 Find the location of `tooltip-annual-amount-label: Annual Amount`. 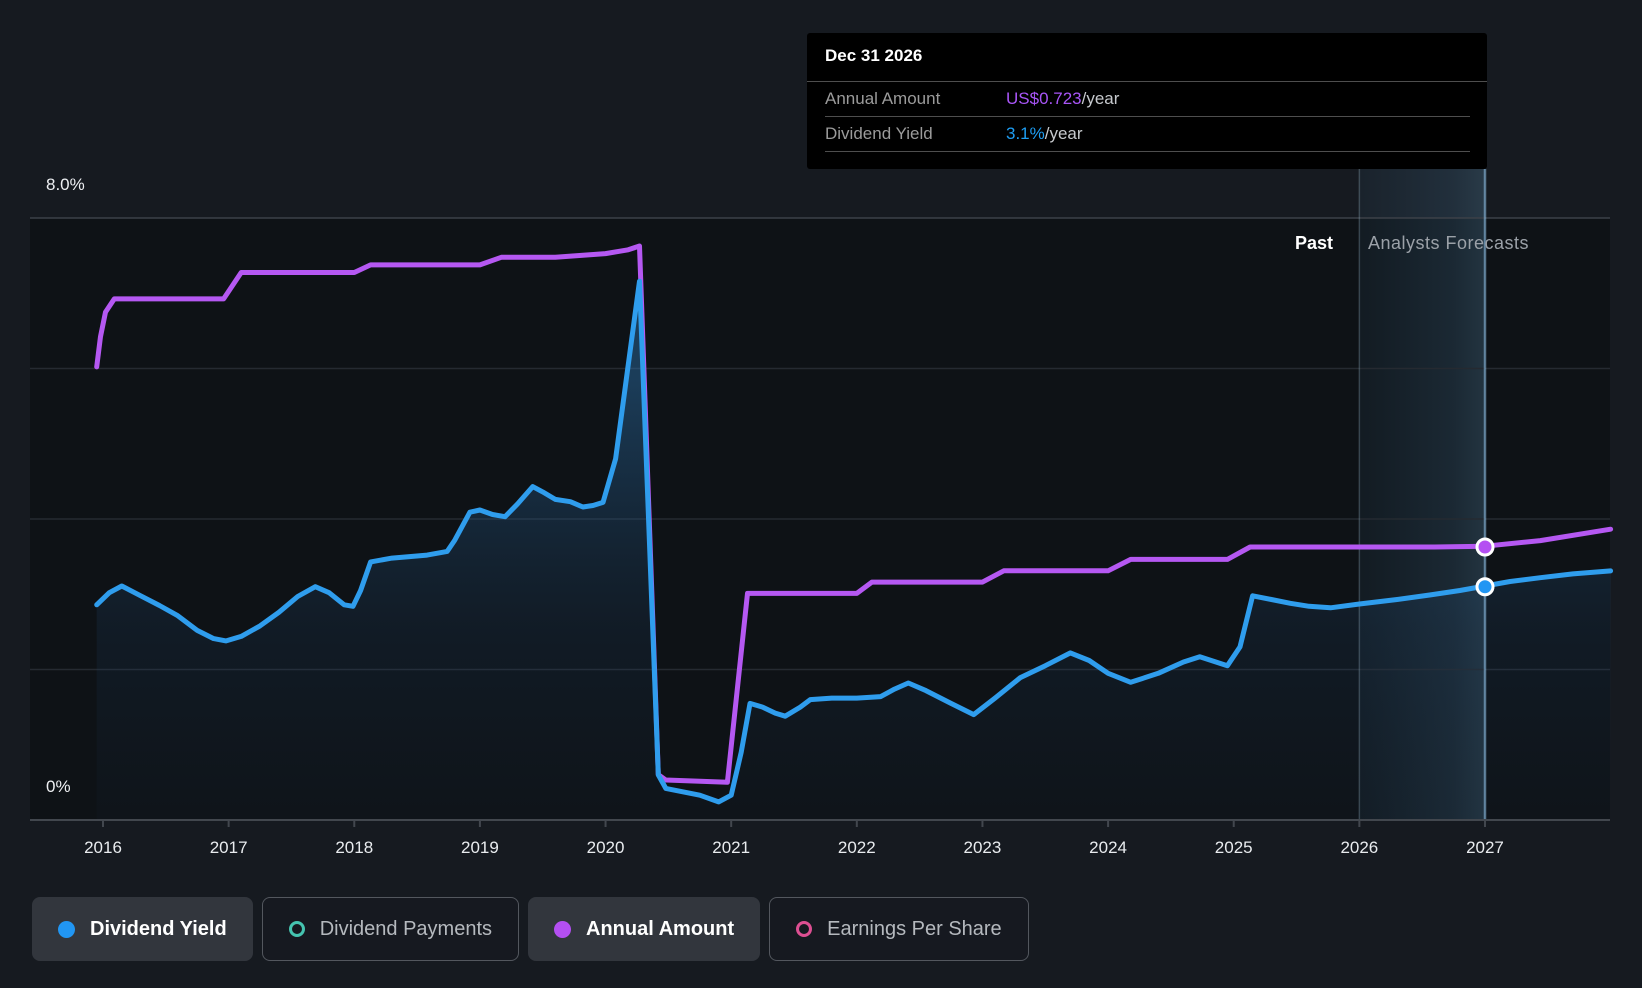

tooltip-annual-amount-label: Annual Amount is located at coordinates (883, 98).